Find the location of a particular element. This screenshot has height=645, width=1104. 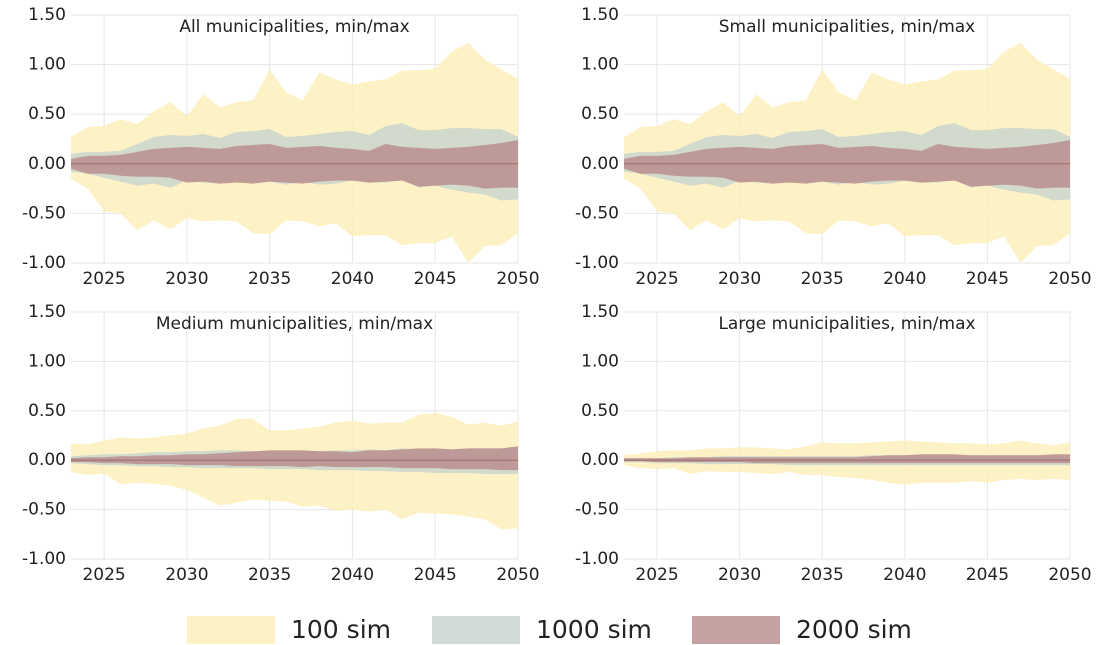

chart-title: Medium municipalities, min/max is located at coordinates (294, 324).